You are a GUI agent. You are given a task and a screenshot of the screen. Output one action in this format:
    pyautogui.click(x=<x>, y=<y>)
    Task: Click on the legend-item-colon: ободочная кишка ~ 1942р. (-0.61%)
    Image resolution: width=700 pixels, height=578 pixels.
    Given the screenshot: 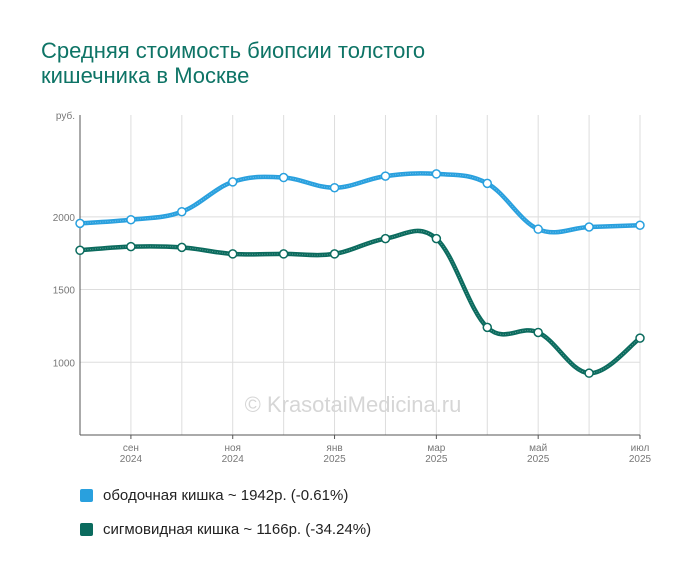 What is the action you would take?
    pyautogui.click(x=225, y=495)
    